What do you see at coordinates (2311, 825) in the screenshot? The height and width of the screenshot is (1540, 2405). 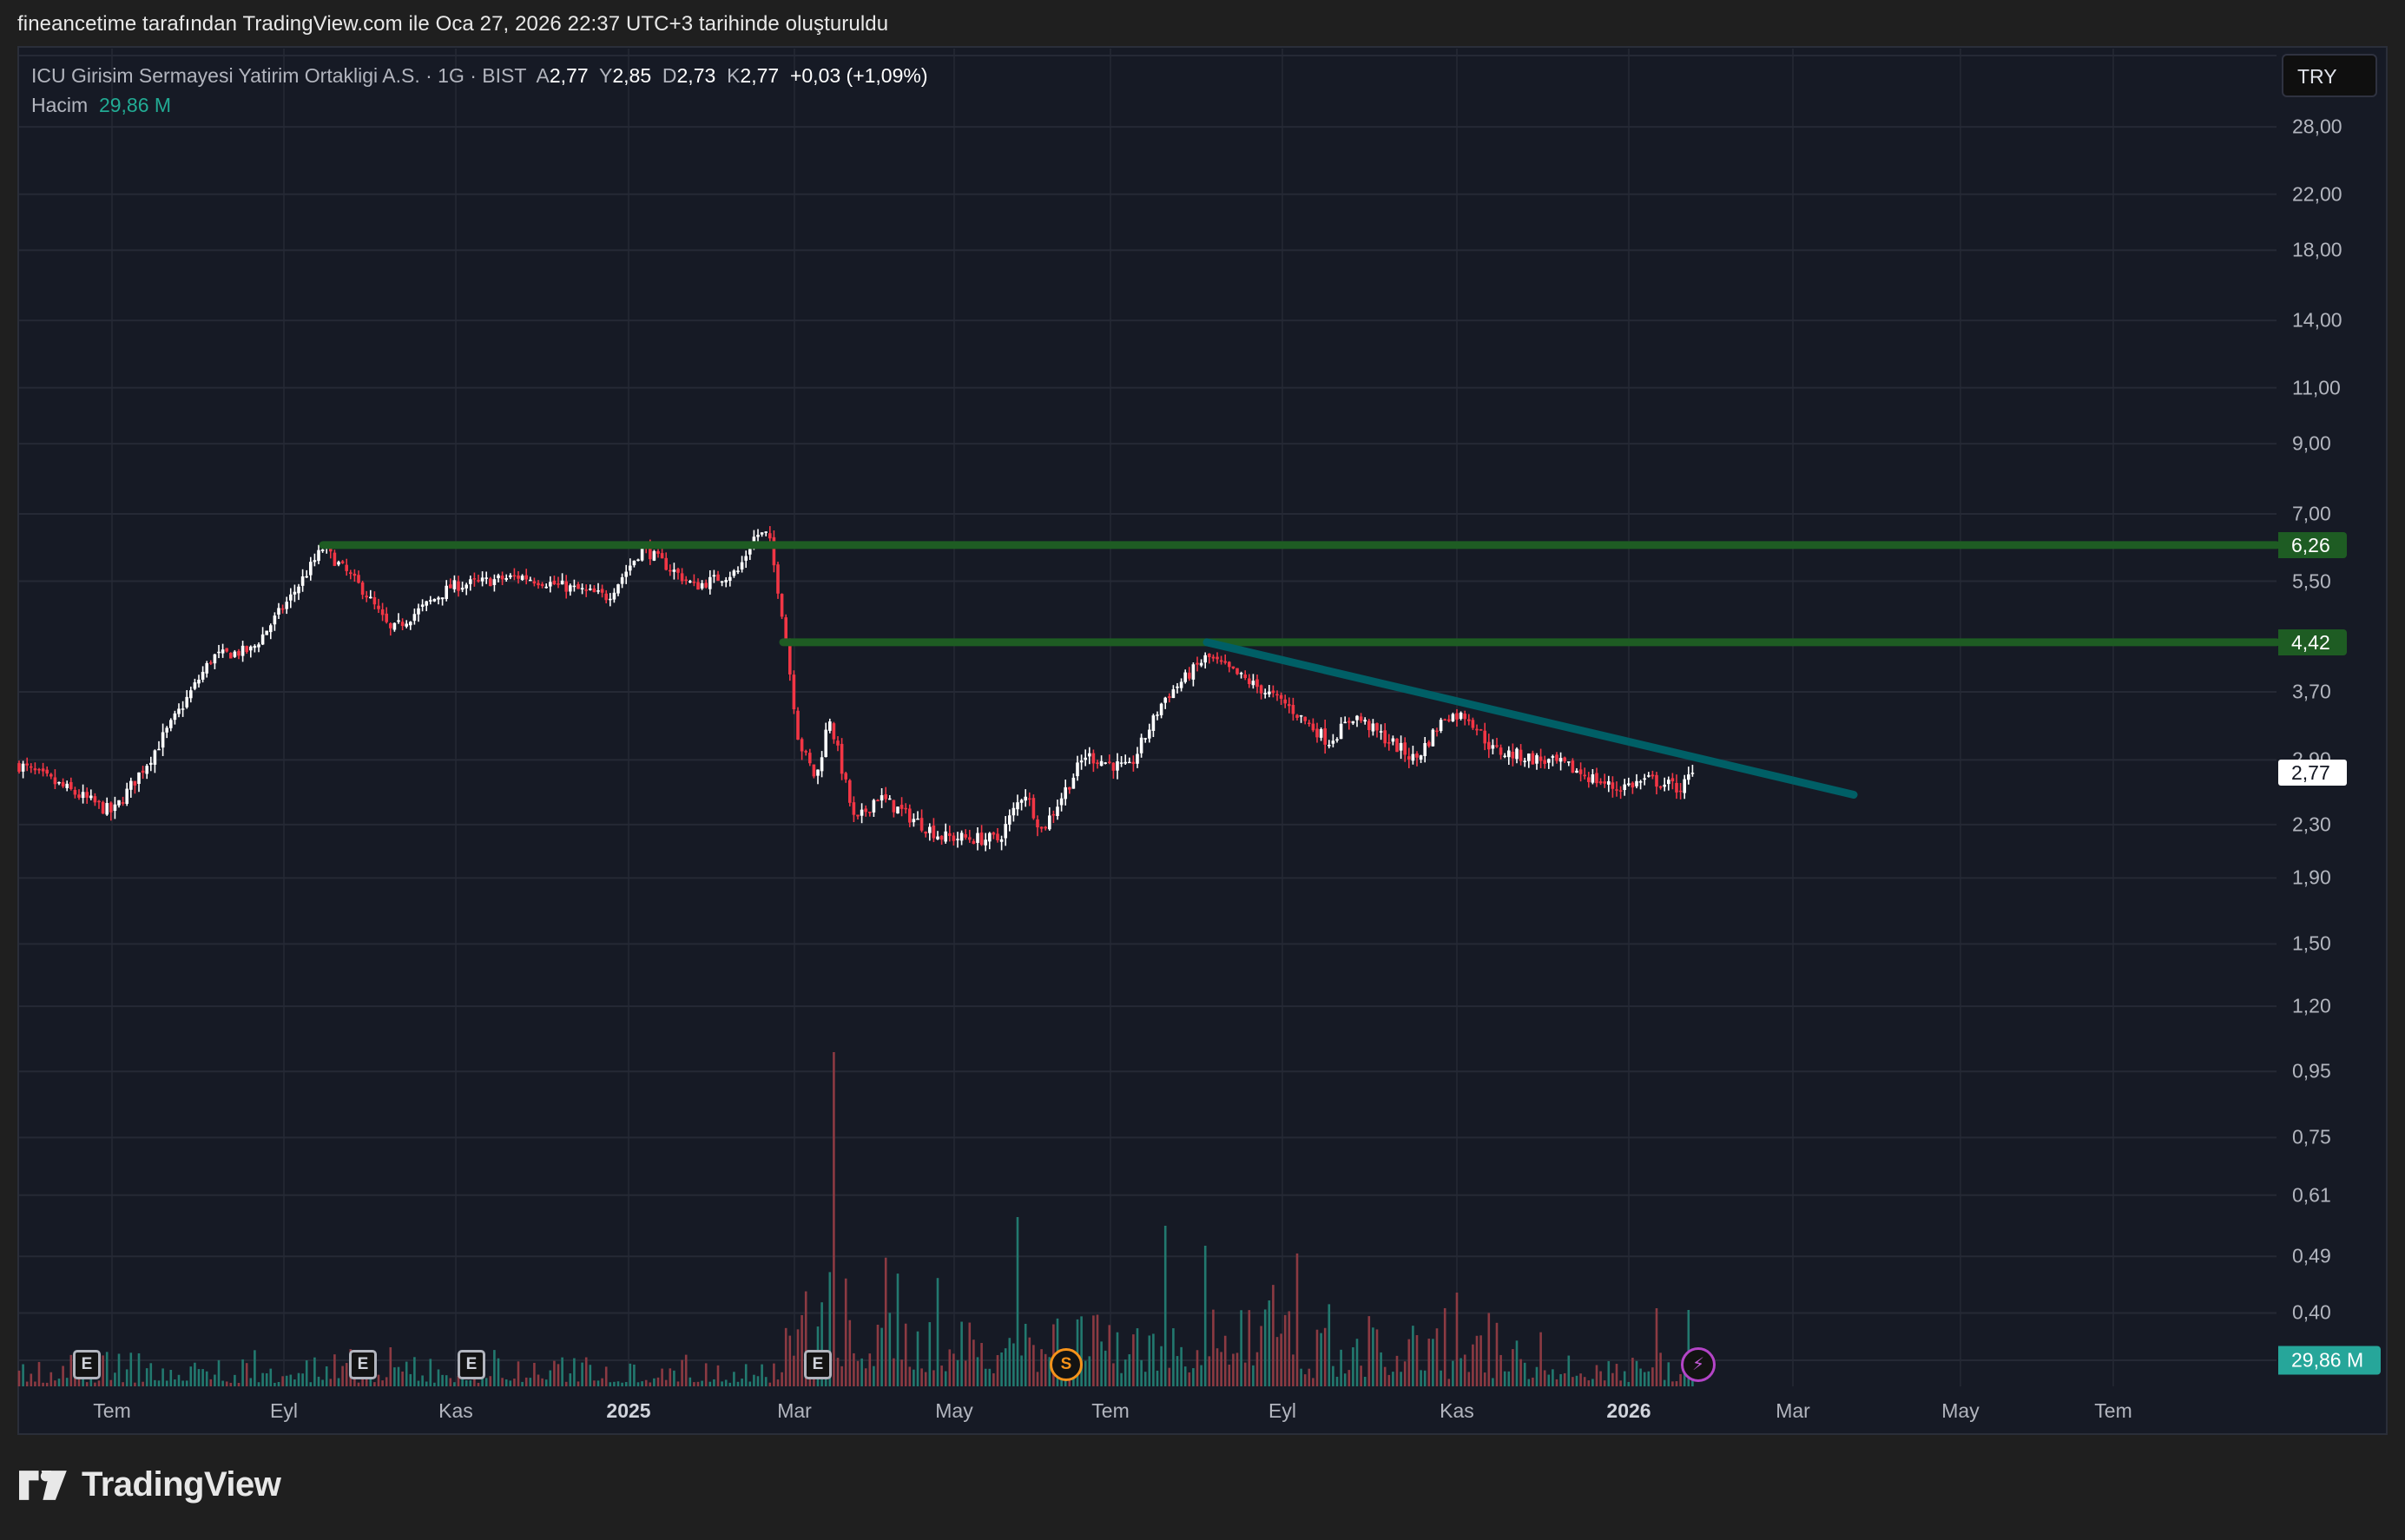 I see `price-axis-label: 2,30` at bounding box center [2311, 825].